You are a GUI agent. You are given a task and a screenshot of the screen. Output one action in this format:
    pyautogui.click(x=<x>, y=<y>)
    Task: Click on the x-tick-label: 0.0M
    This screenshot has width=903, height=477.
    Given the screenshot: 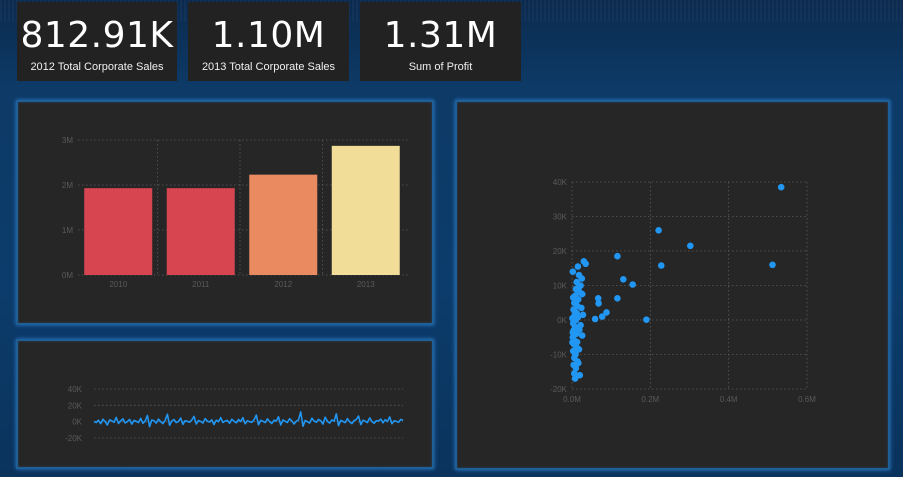 What is the action you would take?
    pyautogui.click(x=572, y=399)
    